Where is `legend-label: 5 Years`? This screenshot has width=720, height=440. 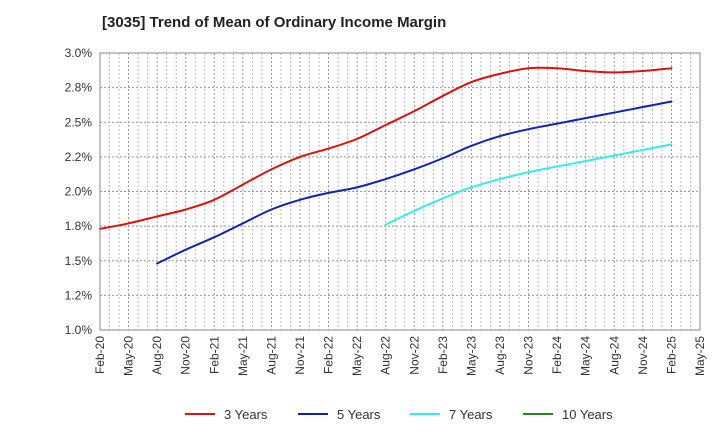
legend-label: 5 Years is located at coordinates (359, 414).